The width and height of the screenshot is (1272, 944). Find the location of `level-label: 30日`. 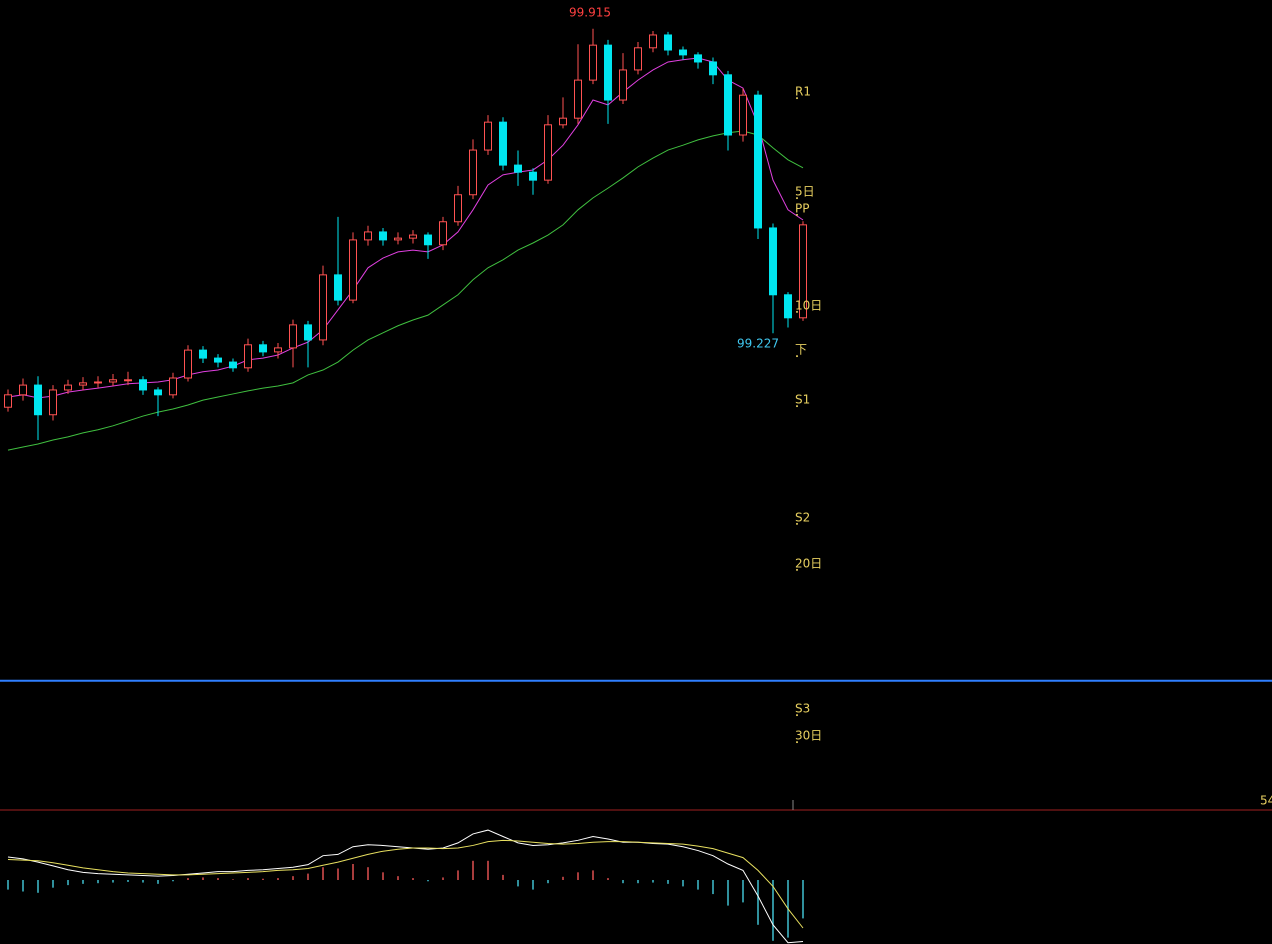

level-label: 30日 is located at coordinates (808, 736).